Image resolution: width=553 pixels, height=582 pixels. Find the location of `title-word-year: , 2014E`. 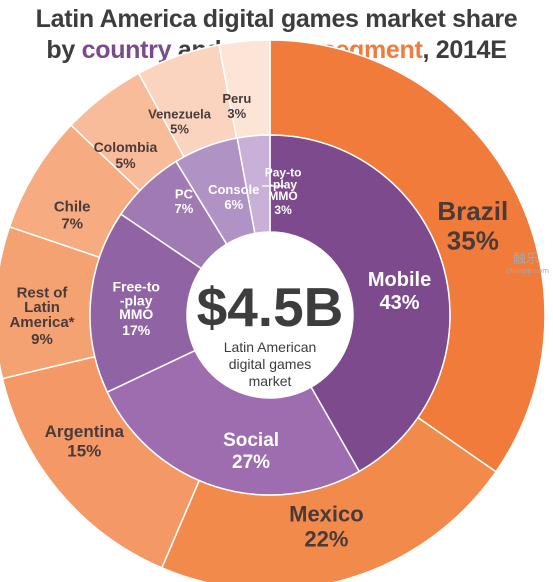

title-word-year: , 2014E is located at coordinates (464, 50).